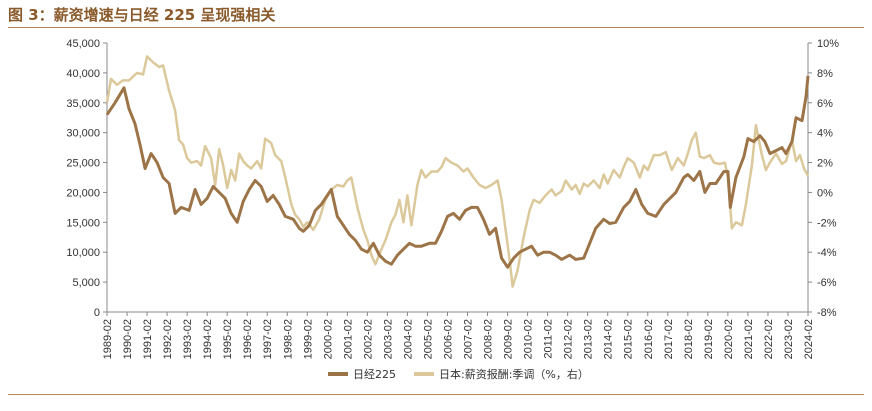 This screenshot has width=872, height=411. Describe the element at coordinates (649, 339) in the screenshot. I see `x-tick-label: 2016-02` at that location.